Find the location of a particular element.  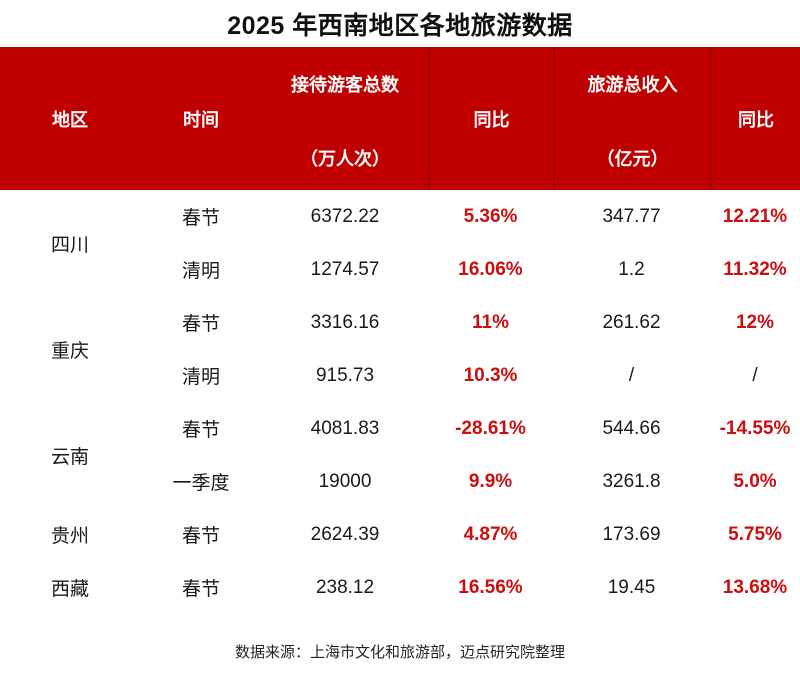

region-cell-guizhou: 贵州 is located at coordinates (69, 536).